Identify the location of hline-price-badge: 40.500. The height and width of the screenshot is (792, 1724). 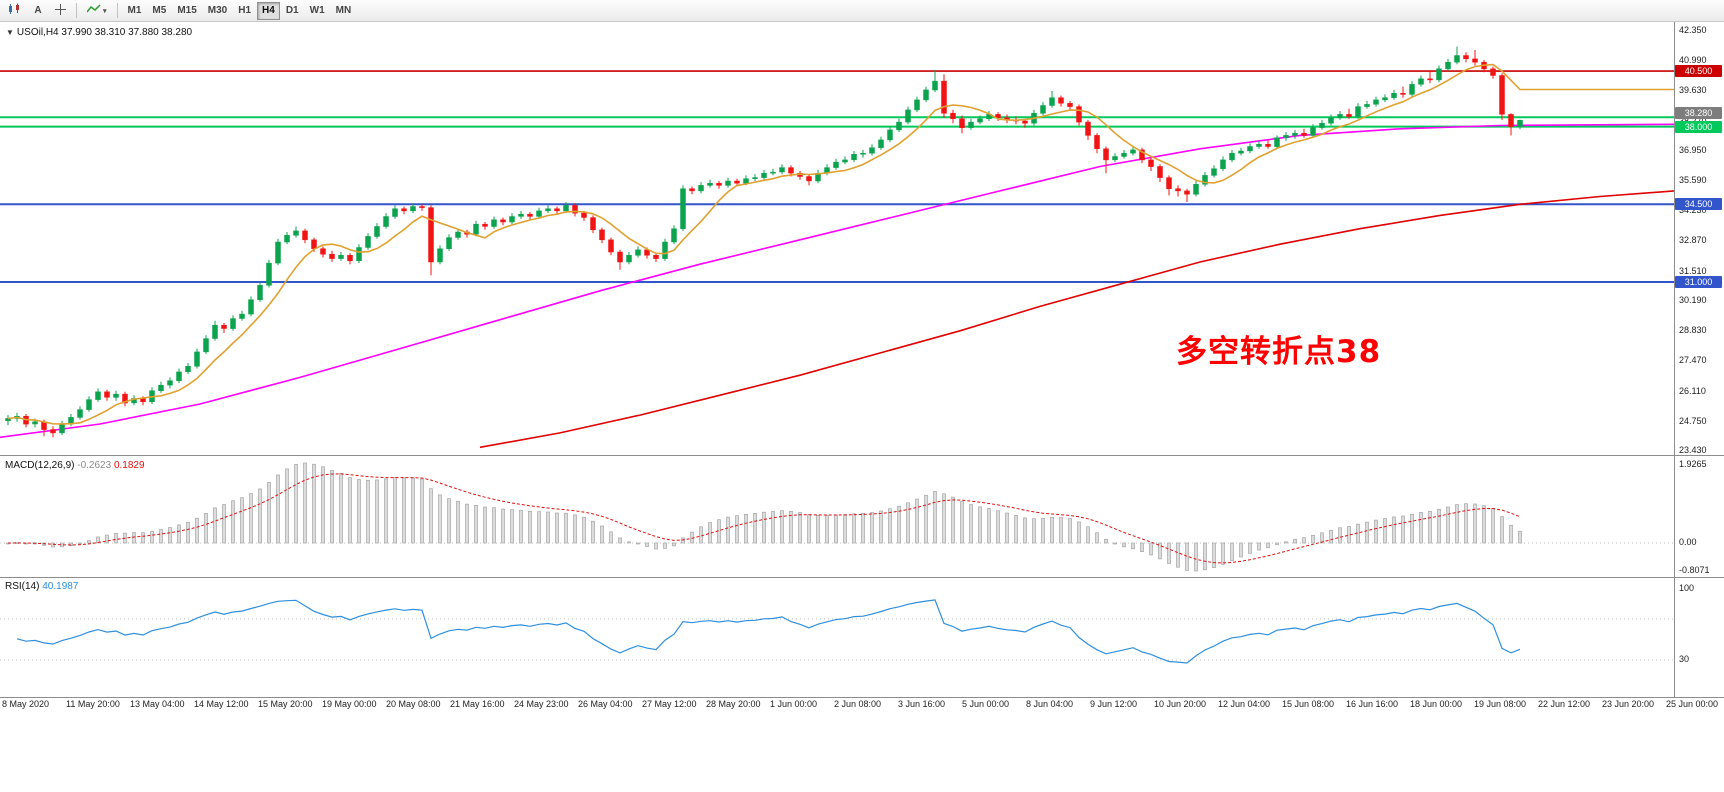
(1698, 71).